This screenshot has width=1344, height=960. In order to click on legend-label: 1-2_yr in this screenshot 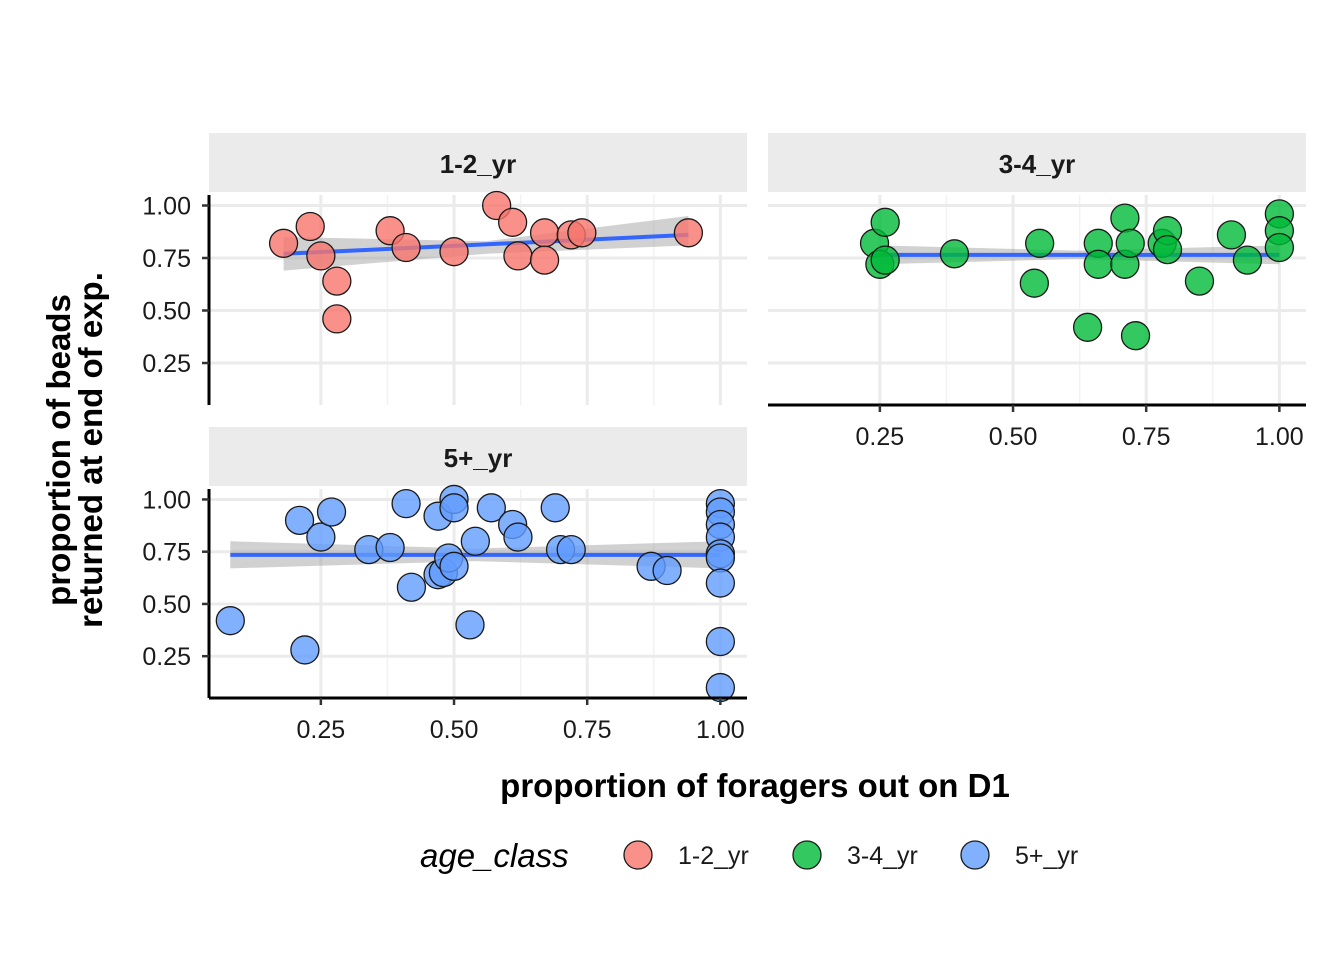, I will do `click(713, 856)`.